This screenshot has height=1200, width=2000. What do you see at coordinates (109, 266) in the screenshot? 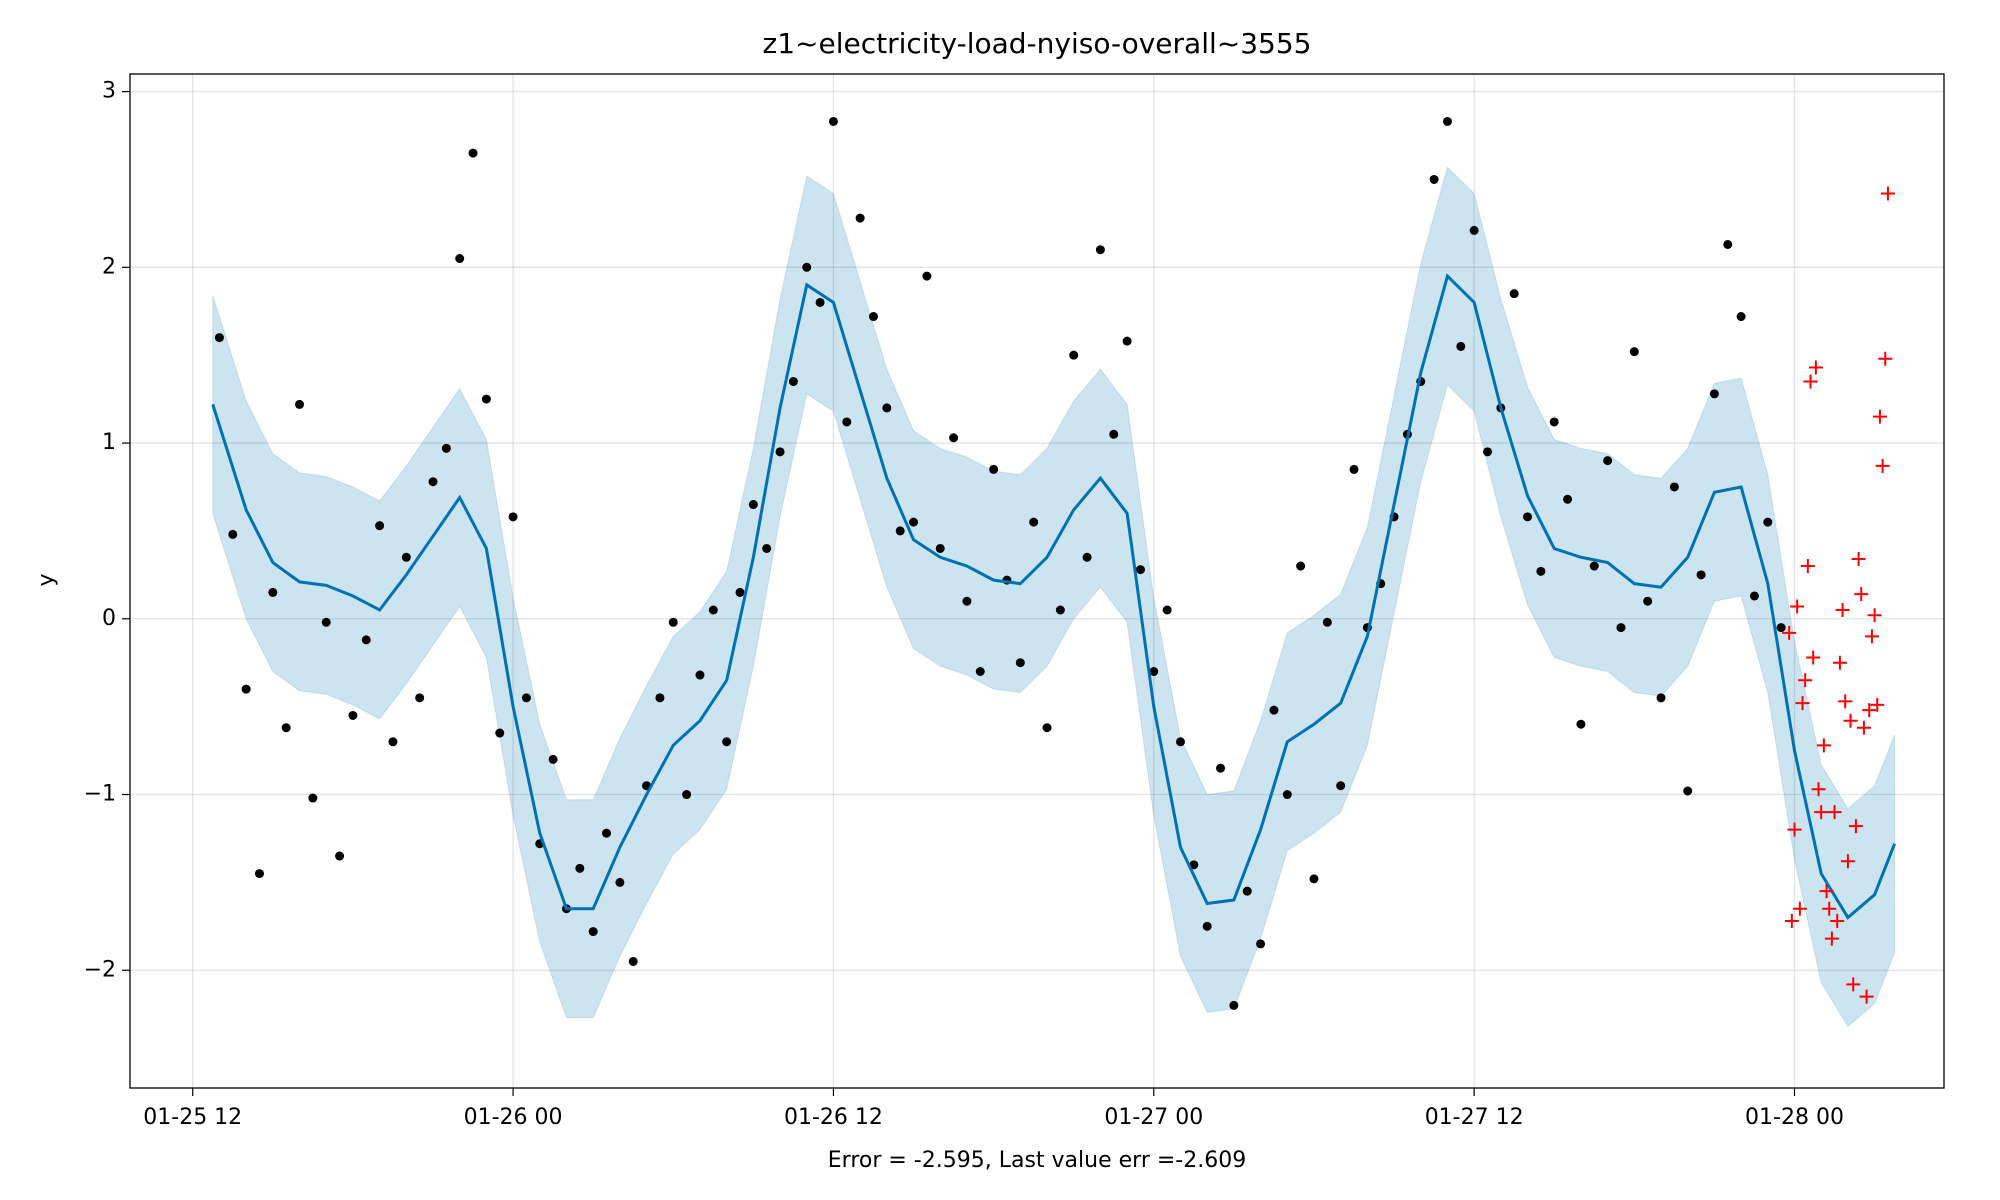
I see `y-tick-label: 2` at bounding box center [109, 266].